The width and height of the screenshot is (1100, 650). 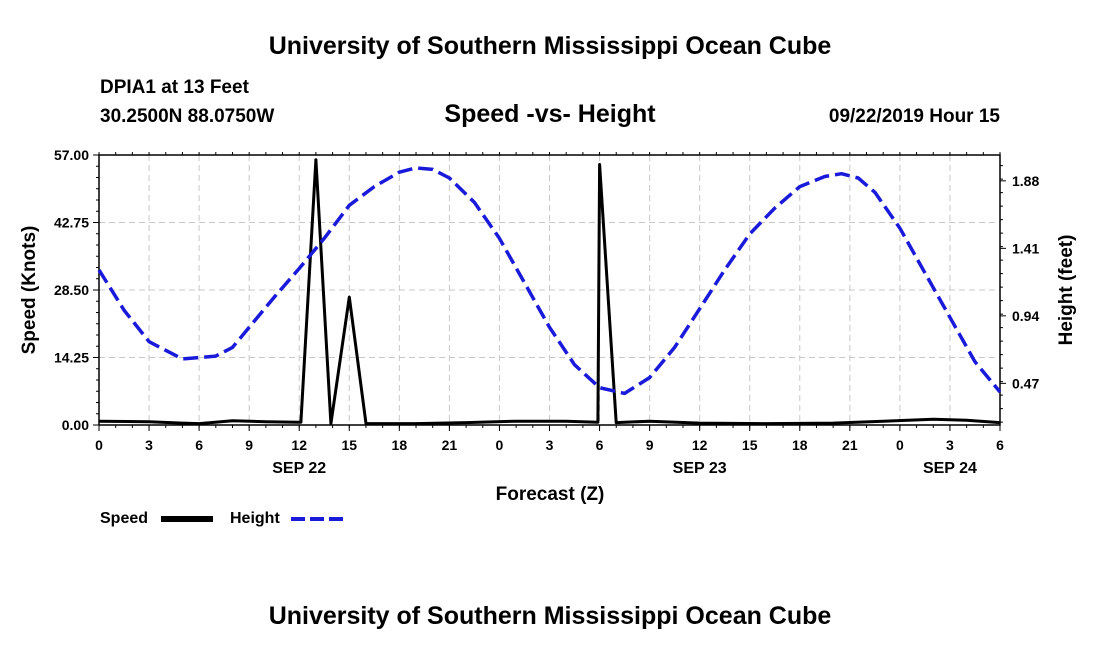 What do you see at coordinates (550, 494) in the screenshot?
I see `x-axis-title: Forecast (Z)` at bounding box center [550, 494].